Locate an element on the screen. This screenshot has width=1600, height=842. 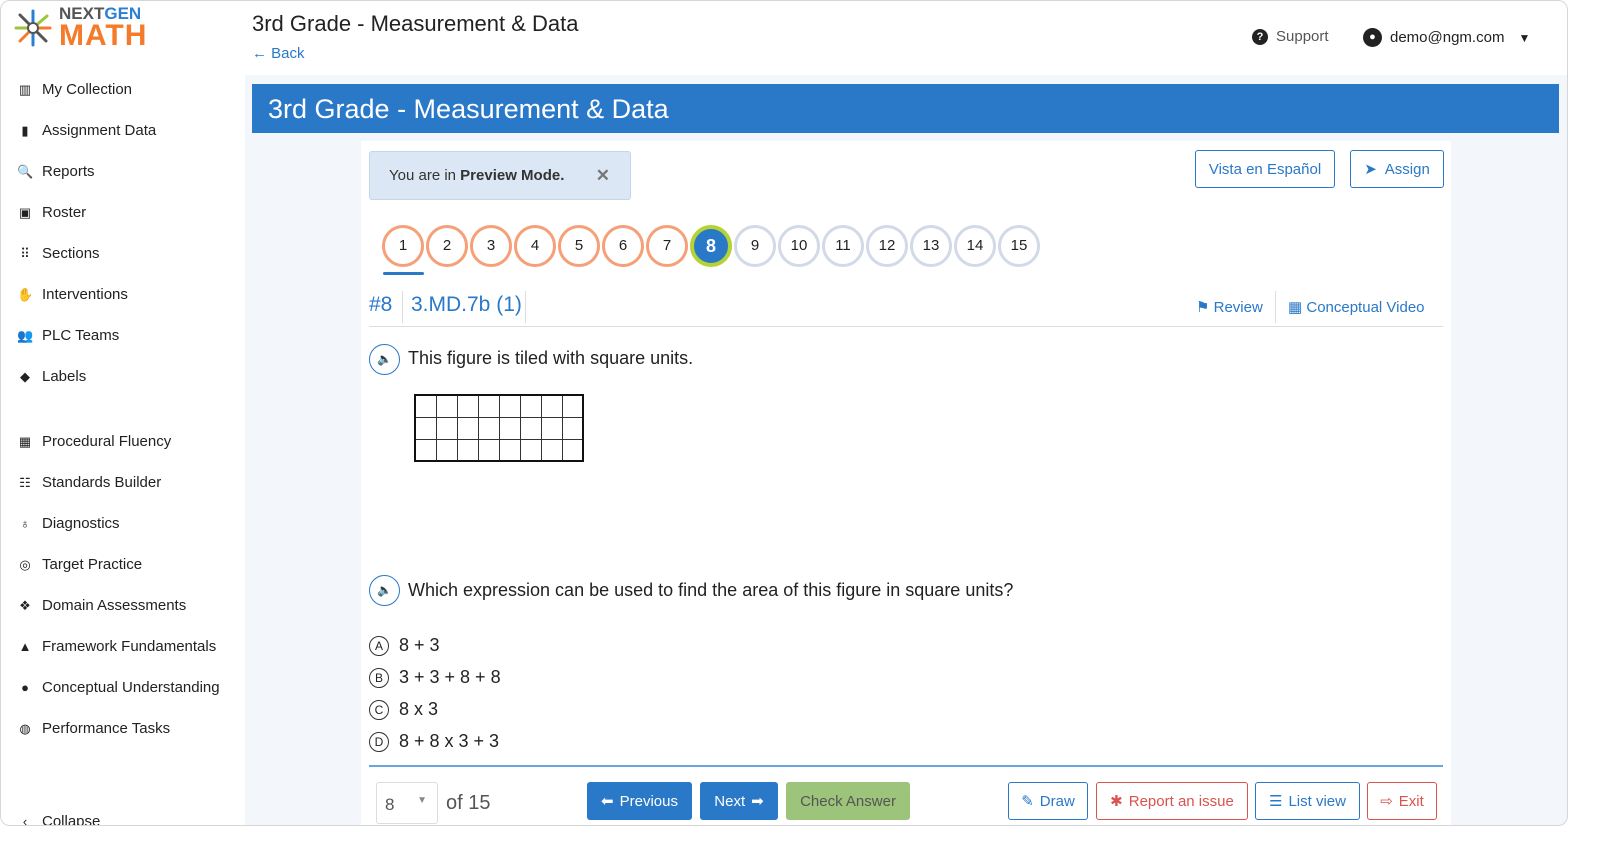
books-icon: ▥ is located at coordinates (25, 89).